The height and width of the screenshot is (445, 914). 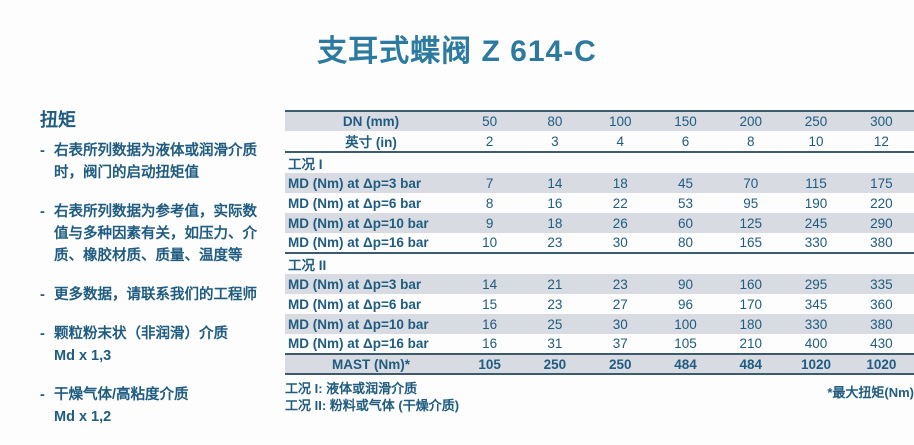 What do you see at coordinates (599, 120) in the screenshot?
I see `dn-header-row: DN (mm) 50 80 100 150 200 250 300` at bounding box center [599, 120].